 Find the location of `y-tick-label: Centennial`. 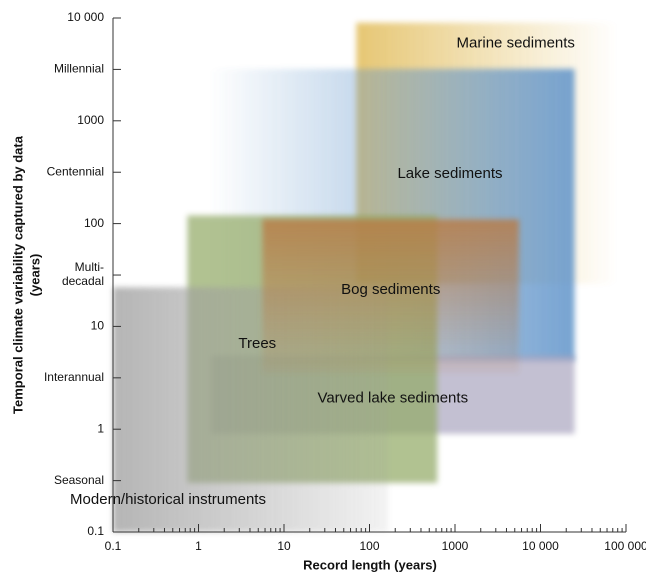

y-tick-label: Centennial is located at coordinates (75, 171).